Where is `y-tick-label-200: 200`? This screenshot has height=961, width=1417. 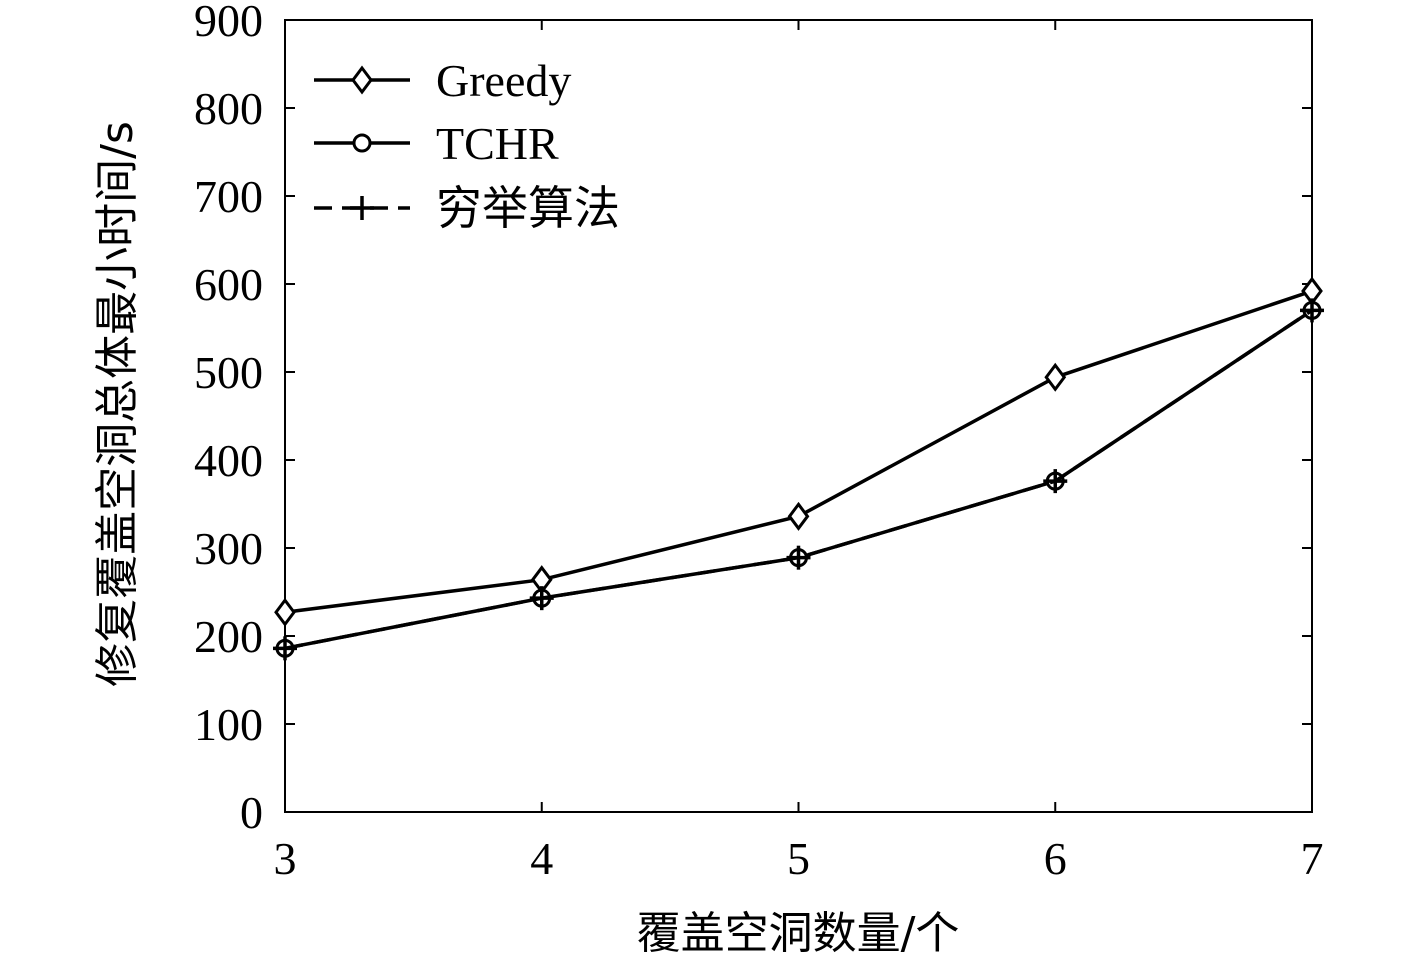
y-tick-label-200: 200 is located at coordinates (228, 636).